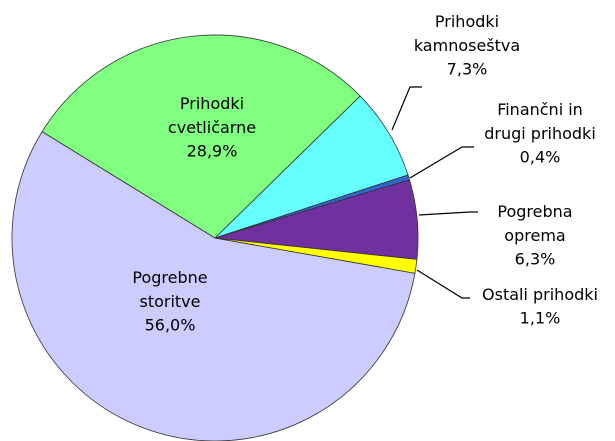  I want to click on slice-label: Finančni in drugi prihodki, so click(540, 121).